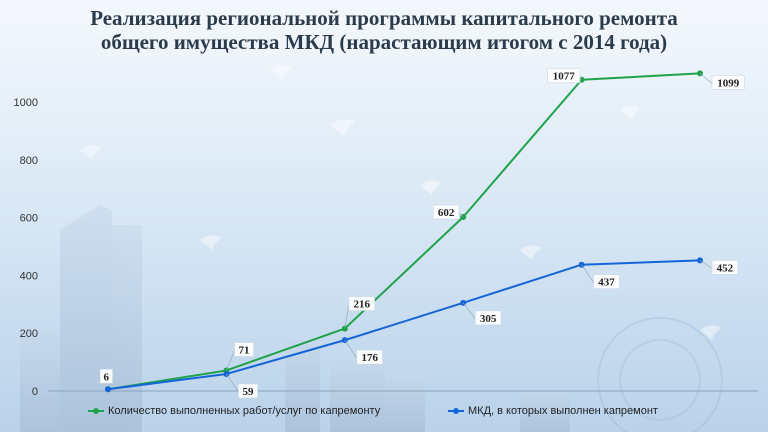 The width and height of the screenshot is (768, 432). What do you see at coordinates (456, 411) in the screenshot?
I see `legend-swatch-buildings` at bounding box center [456, 411].